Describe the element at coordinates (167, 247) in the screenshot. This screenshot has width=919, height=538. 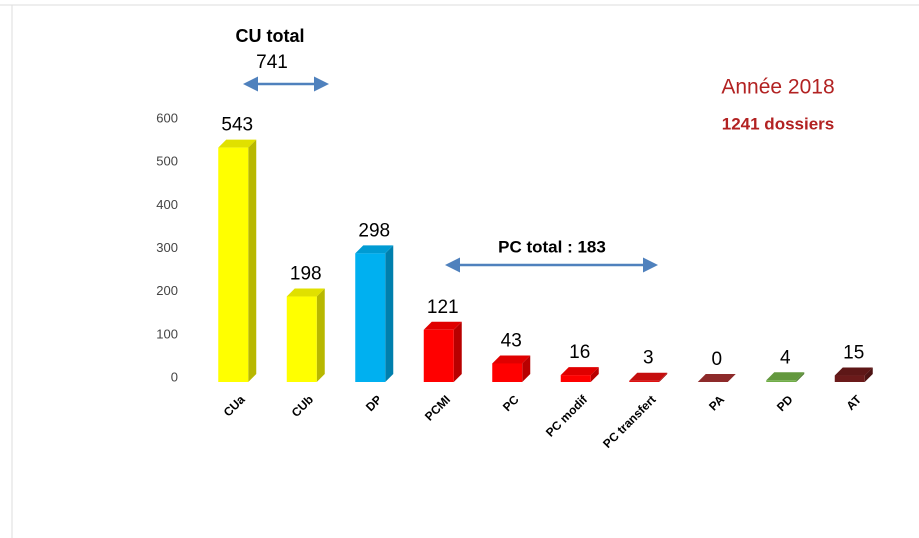
I see `y-tick-label: 300` at that location.